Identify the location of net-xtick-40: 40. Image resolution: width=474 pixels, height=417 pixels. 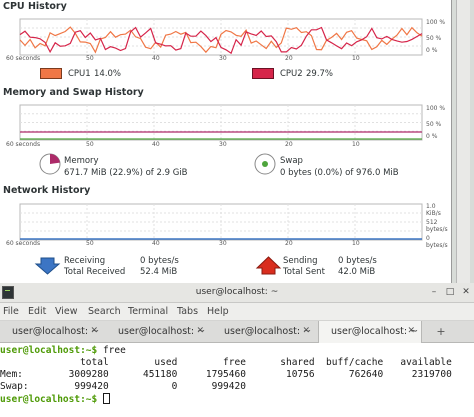
(156, 243).